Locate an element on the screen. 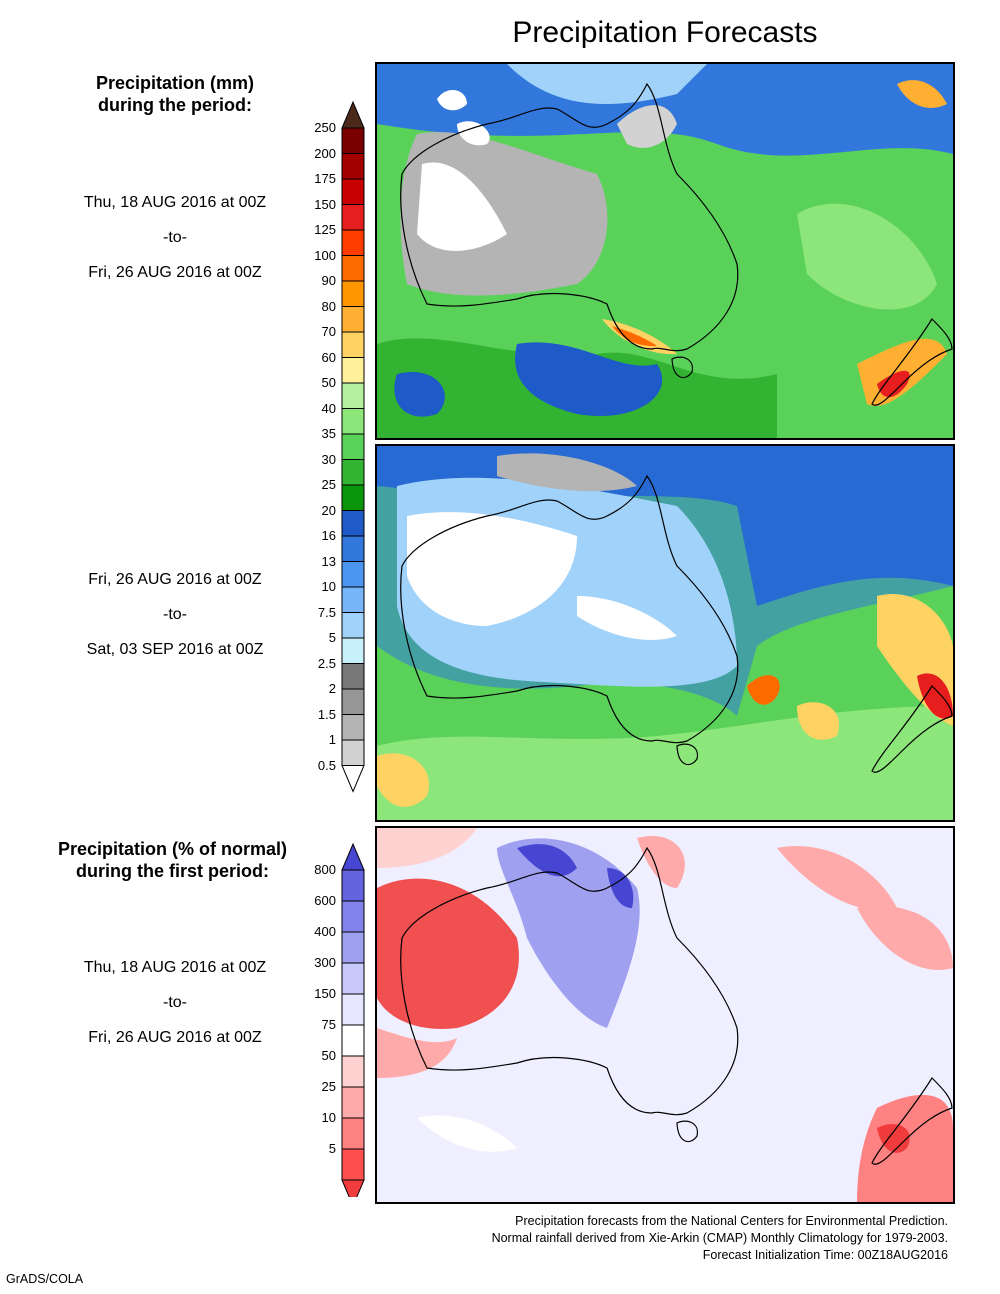 The image size is (1000, 1294). amount-colorbar-top-arrow is located at coordinates (353, 114).